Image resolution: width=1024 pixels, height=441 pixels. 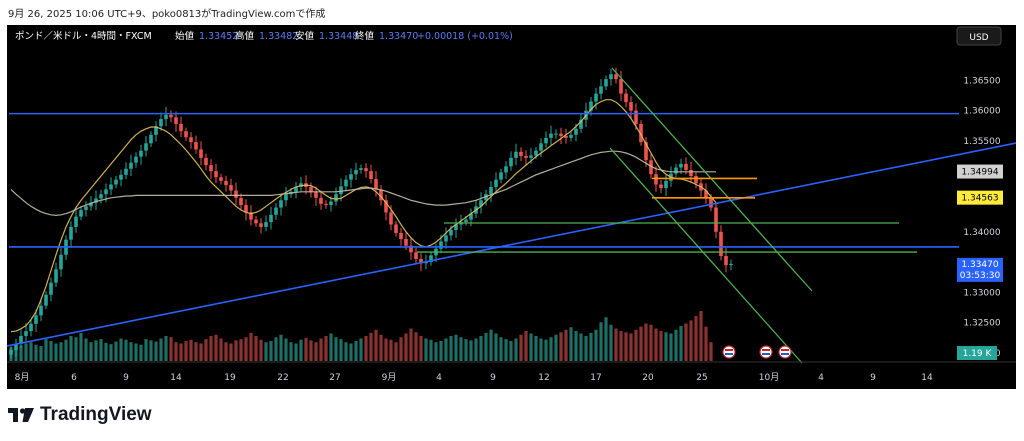 I want to click on time-tick-label: 9, so click(x=873, y=378).